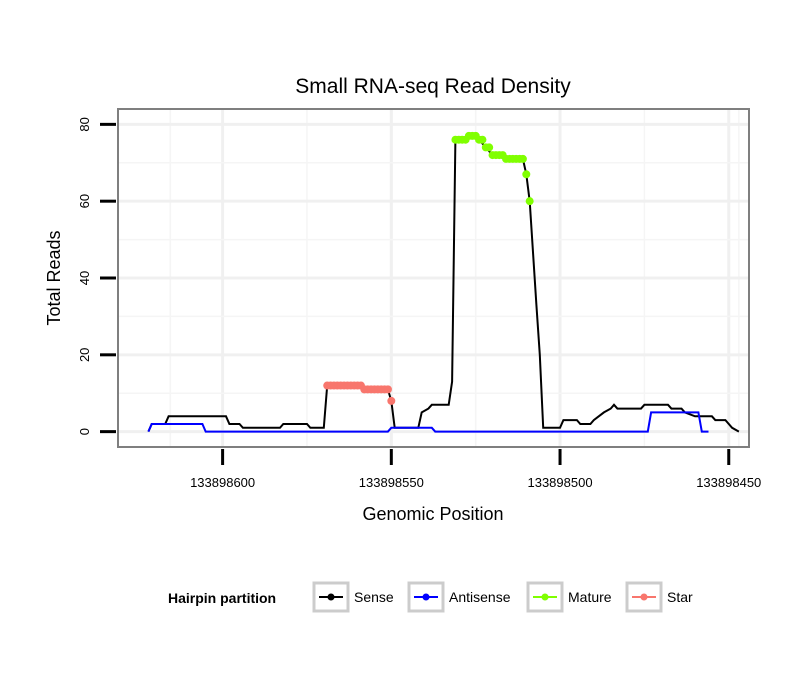  Describe the element at coordinates (84, 431) in the screenshot. I see `y-tick-label: 0` at that location.